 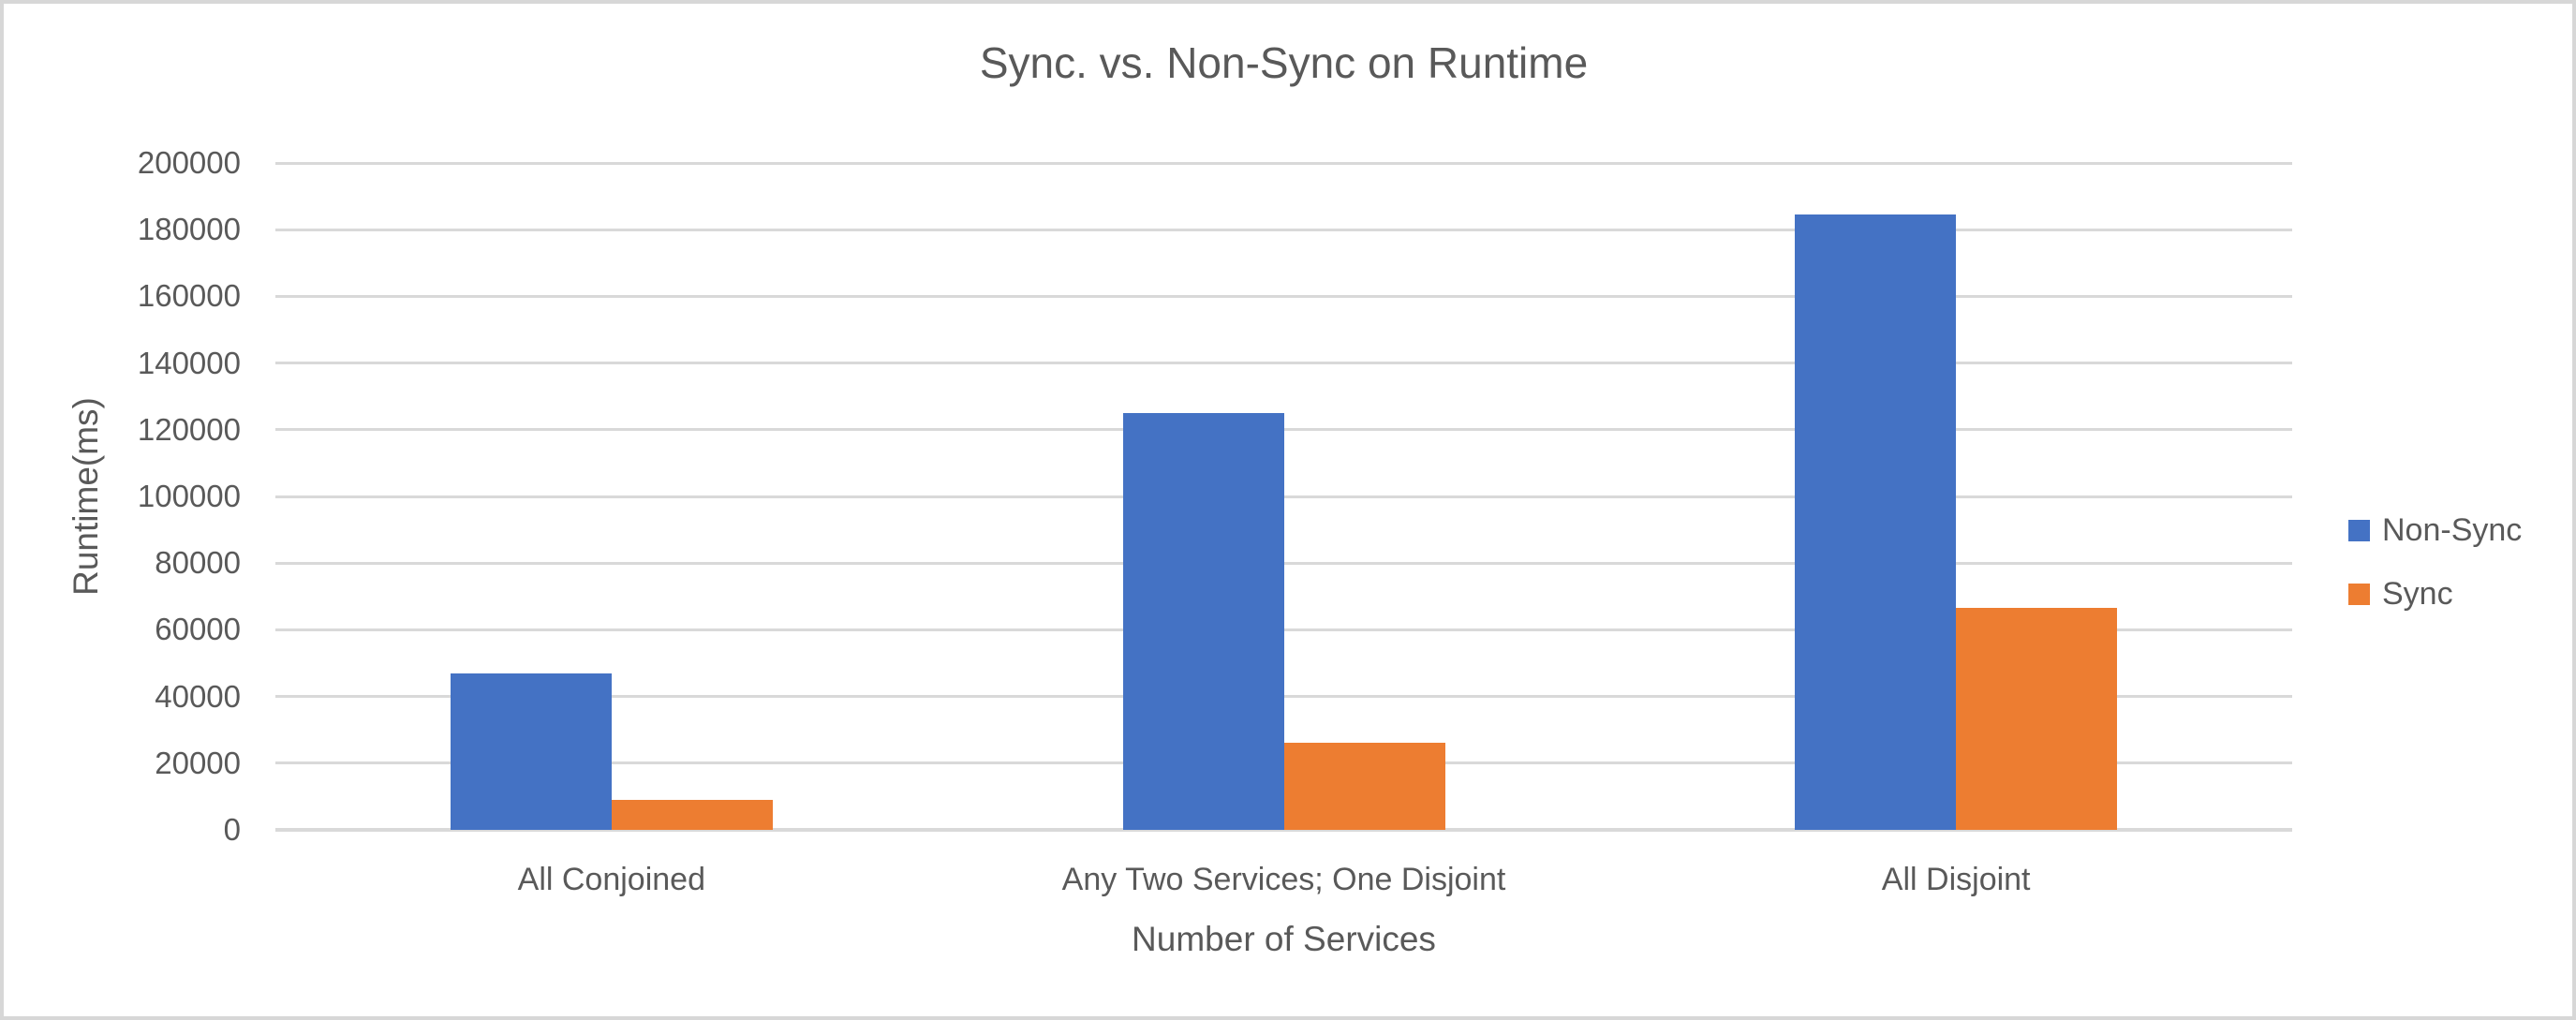 I want to click on x-axis-title: Number of Services, so click(x=1284, y=939).